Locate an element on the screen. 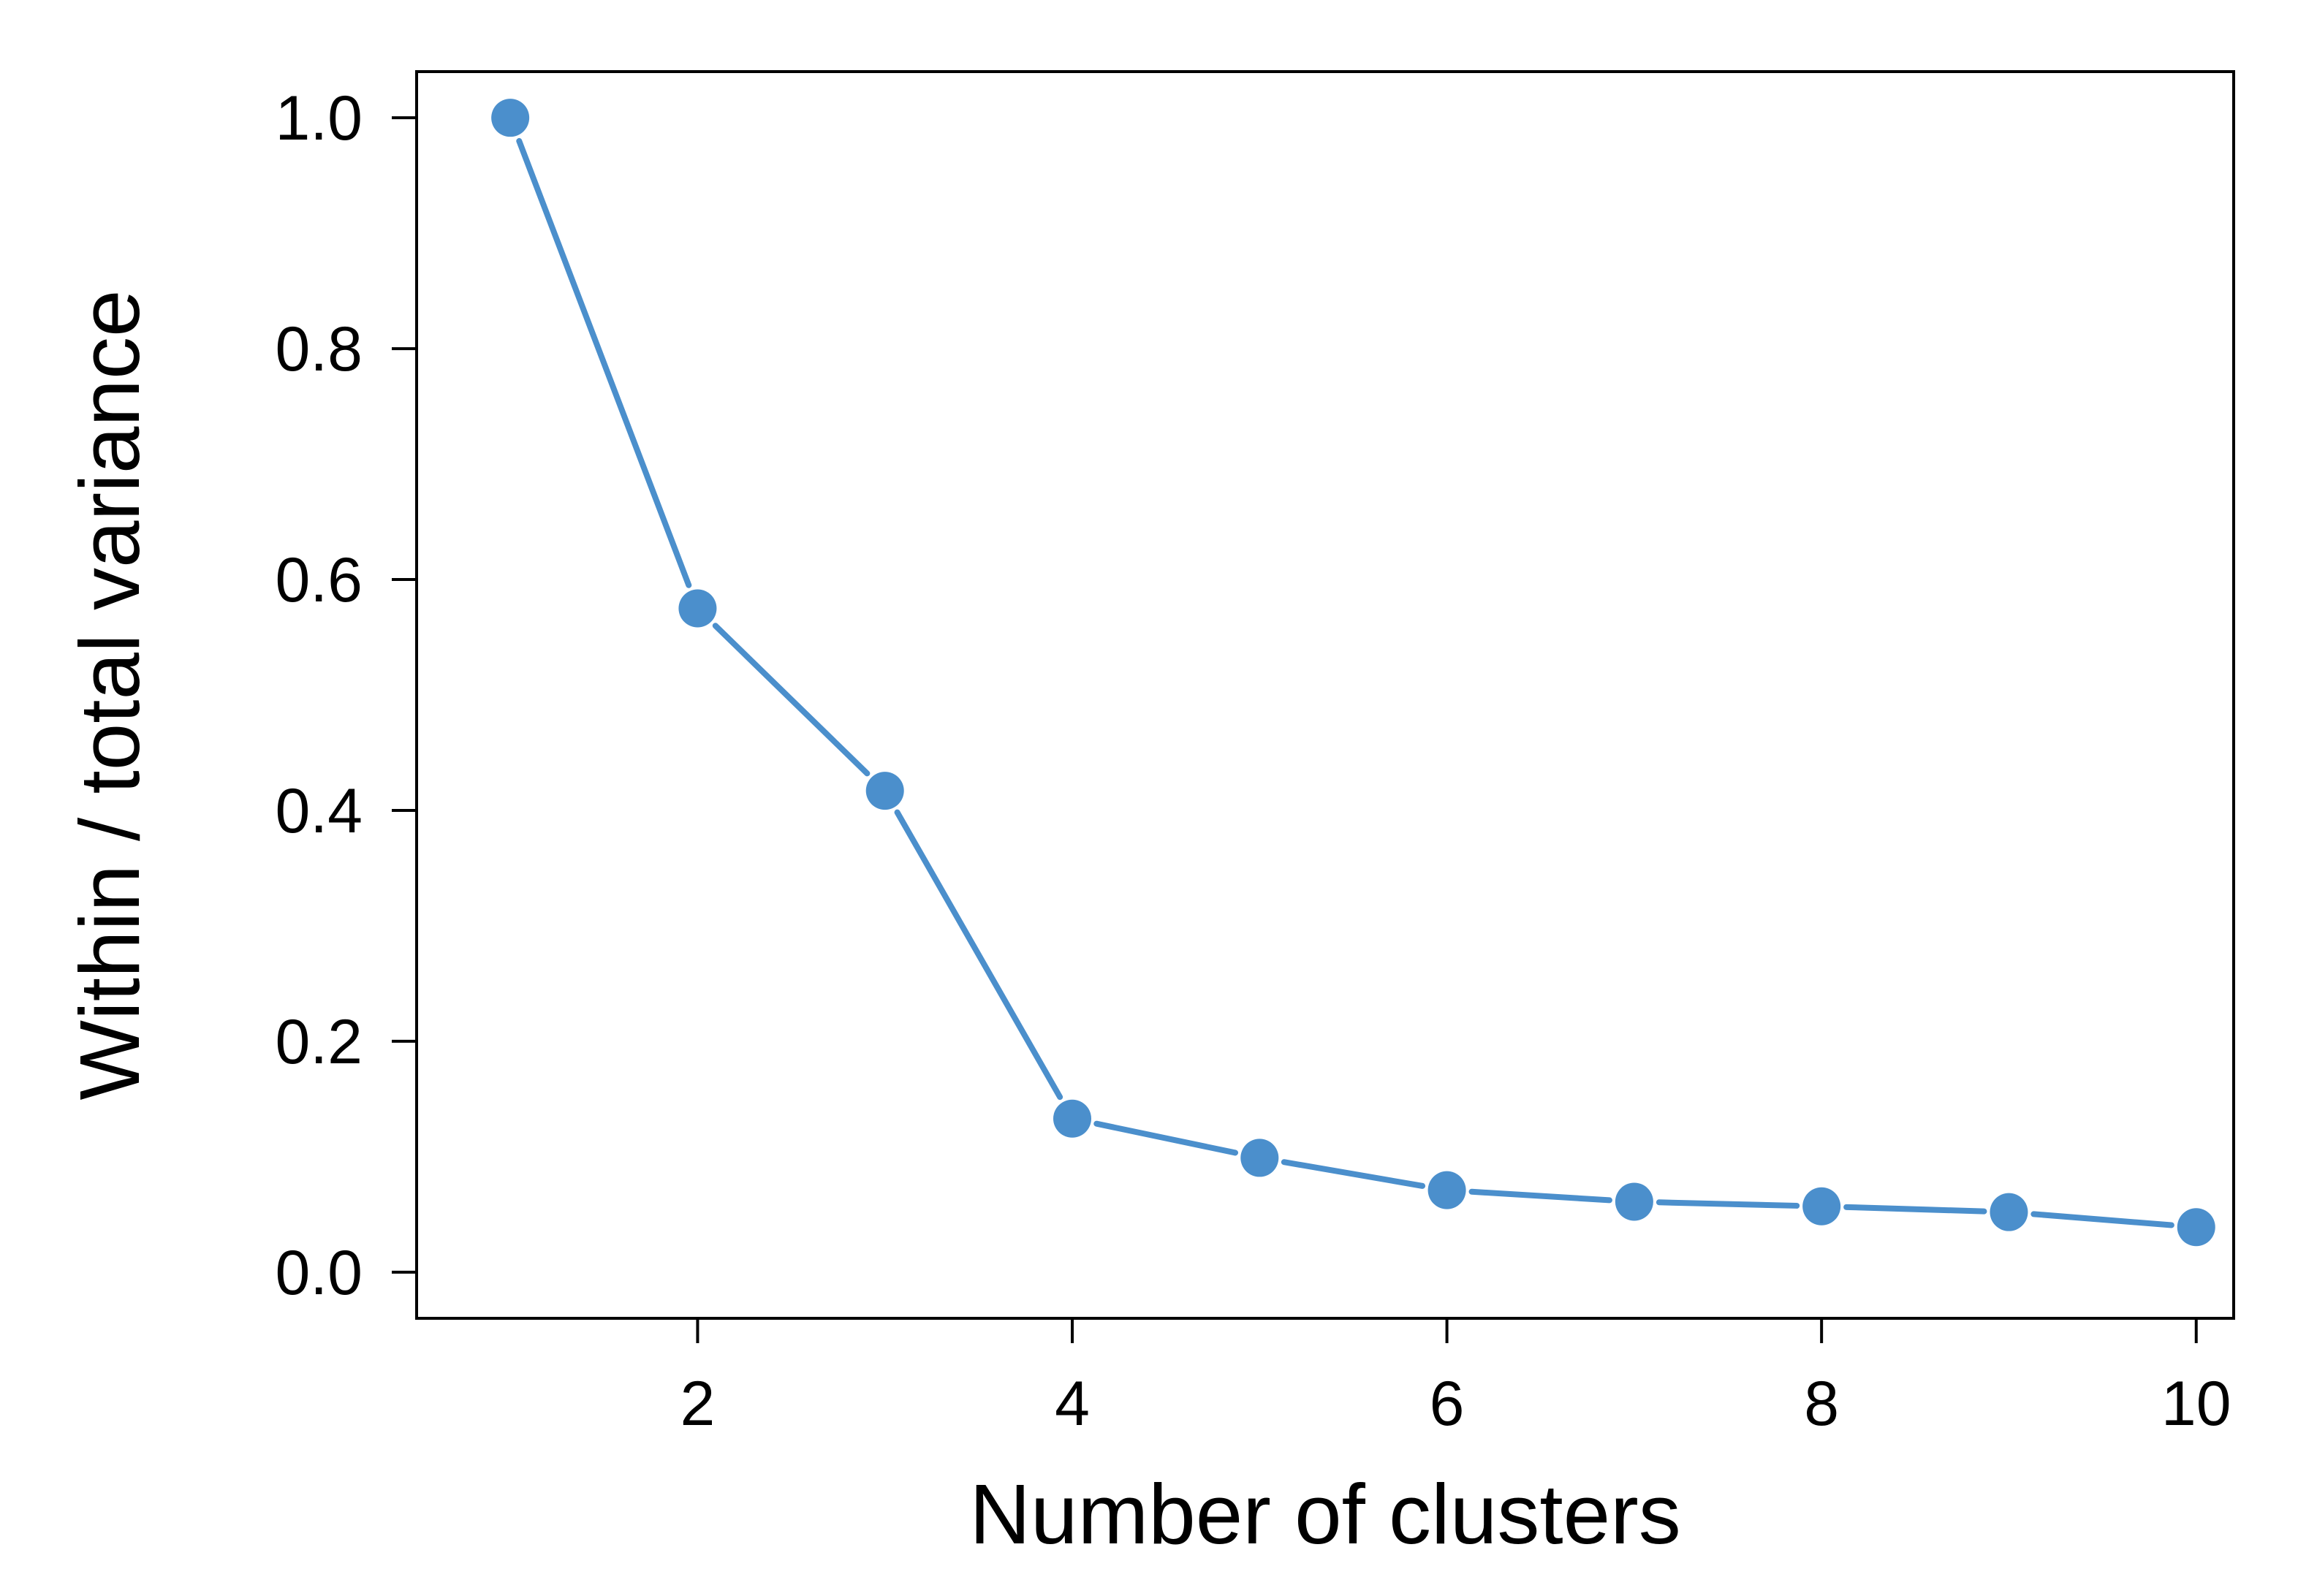 The height and width of the screenshot is (1596, 2298). x-tick-label: 4 is located at coordinates (1072, 1404).